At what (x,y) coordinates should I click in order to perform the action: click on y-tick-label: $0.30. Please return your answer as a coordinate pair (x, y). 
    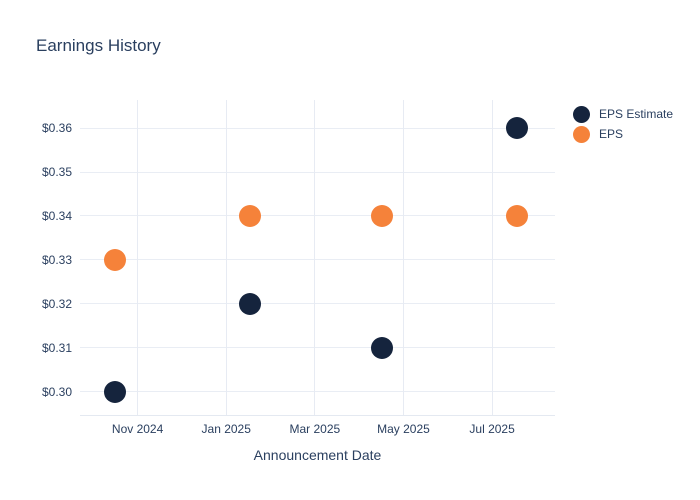
    Looking at the image, I should click on (56, 391).